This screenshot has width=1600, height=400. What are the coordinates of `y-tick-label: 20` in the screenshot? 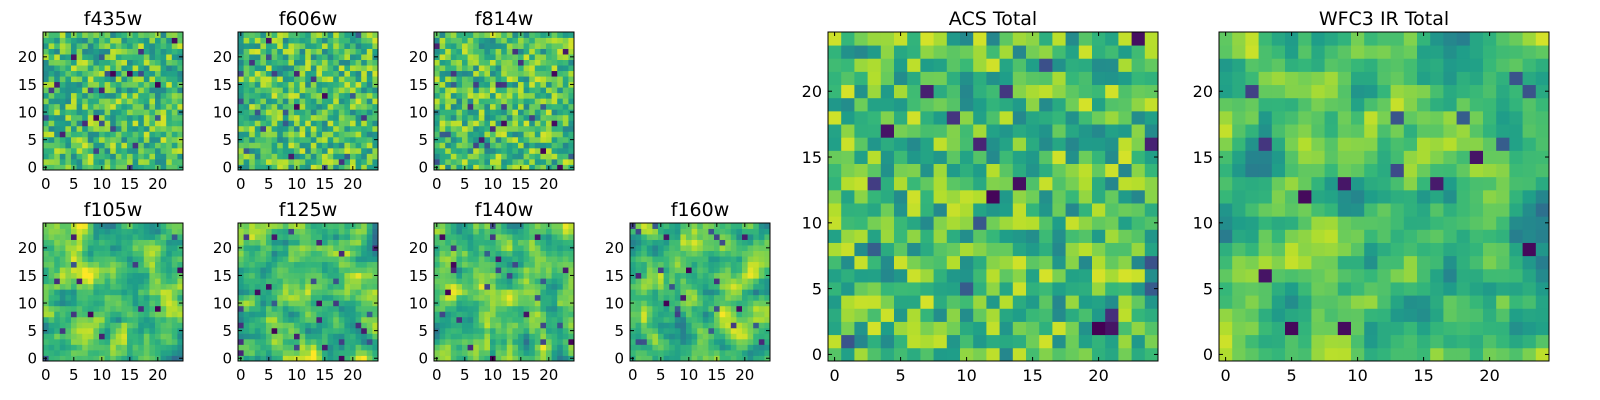 It's located at (222, 248).